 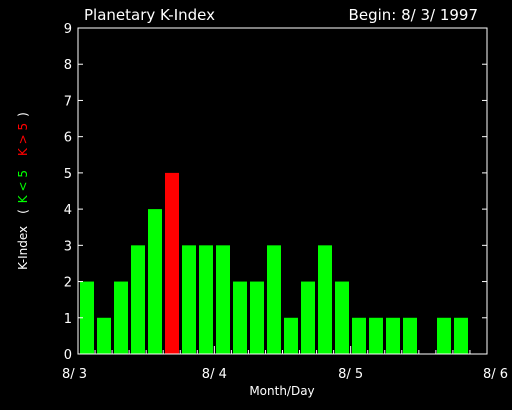 What do you see at coordinates (23, 248) in the screenshot?
I see `y-axis-label: K-Index` at bounding box center [23, 248].